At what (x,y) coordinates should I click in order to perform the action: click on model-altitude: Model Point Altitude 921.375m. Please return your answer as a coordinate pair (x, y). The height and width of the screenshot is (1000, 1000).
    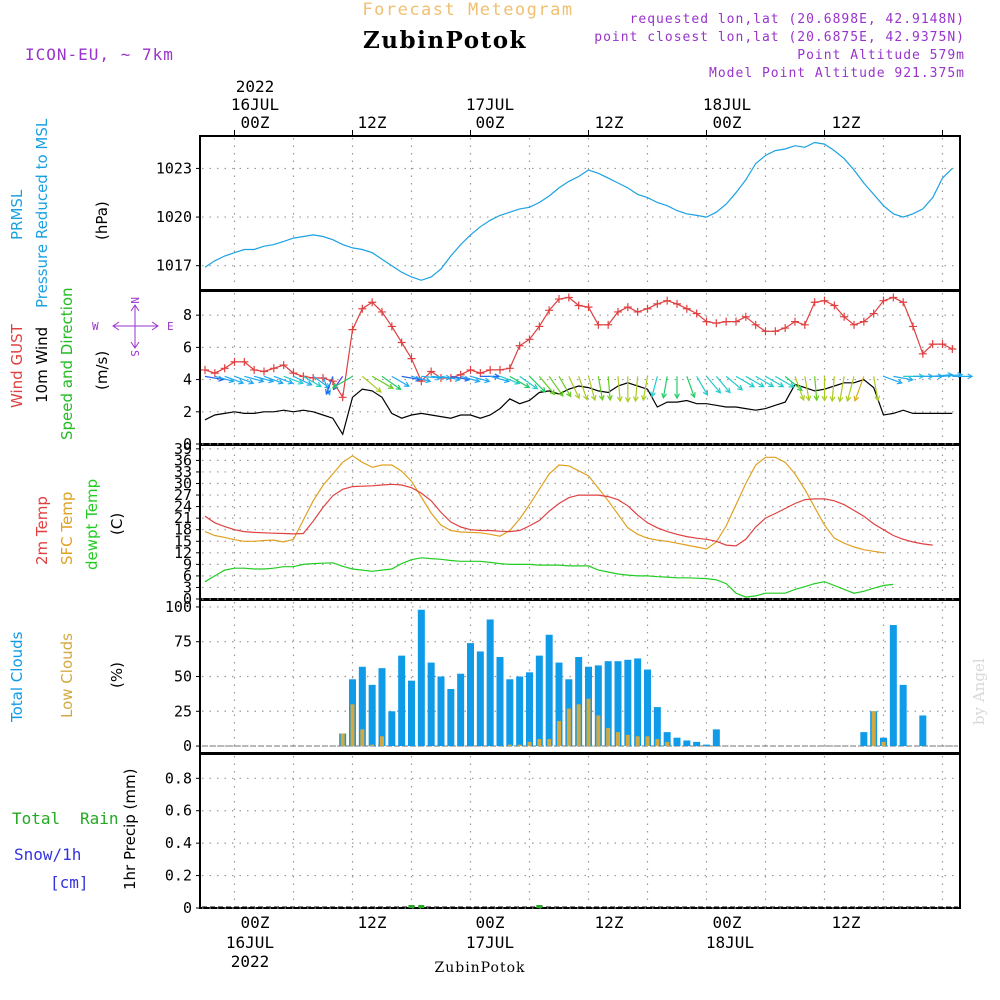
    Looking at the image, I should click on (837, 73).